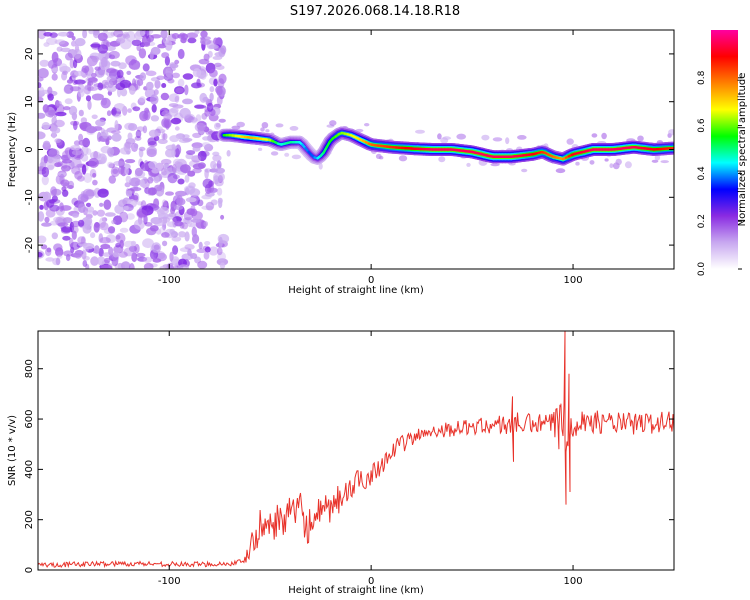  I want to click on colorbar-tick-label: 0.0, so click(702, 269).